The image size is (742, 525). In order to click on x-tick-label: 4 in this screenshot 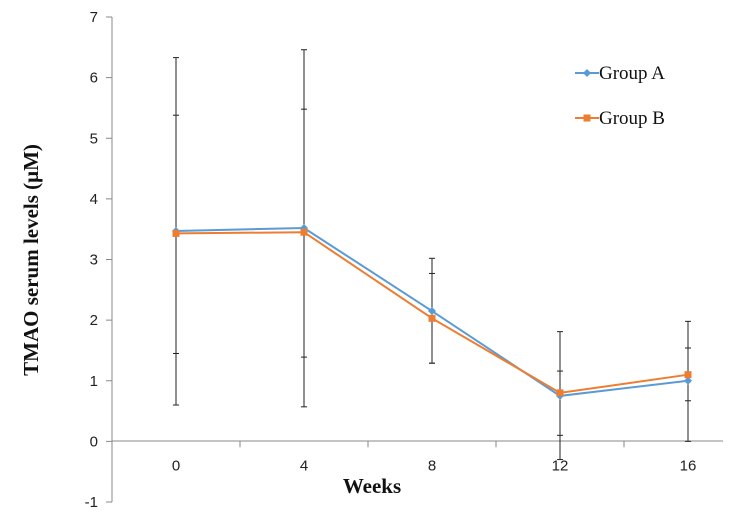, I will do `click(304, 465)`.